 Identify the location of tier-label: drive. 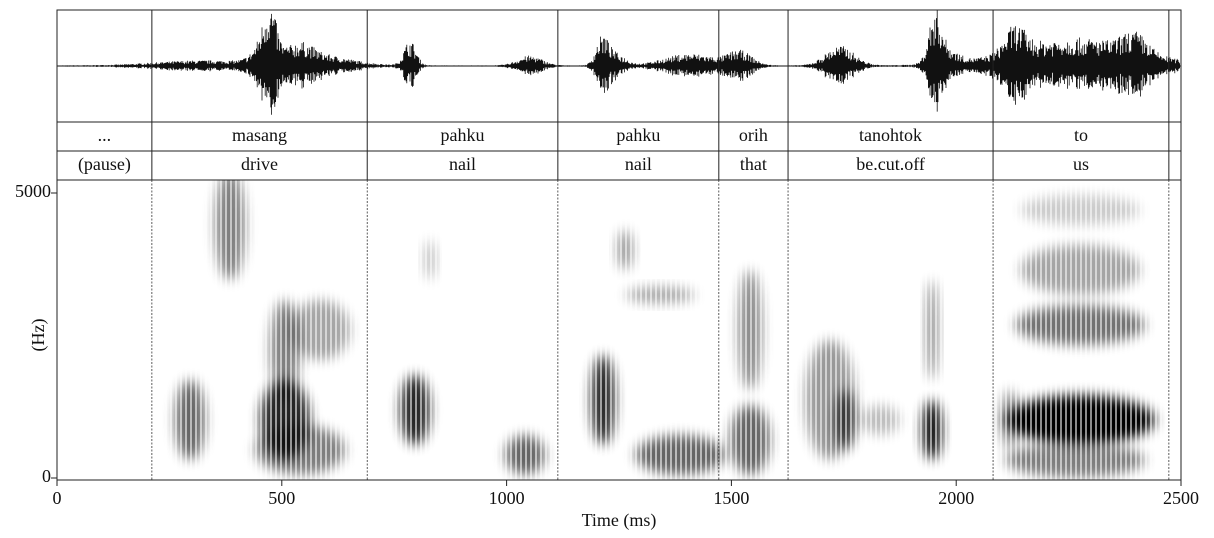
(259, 164).